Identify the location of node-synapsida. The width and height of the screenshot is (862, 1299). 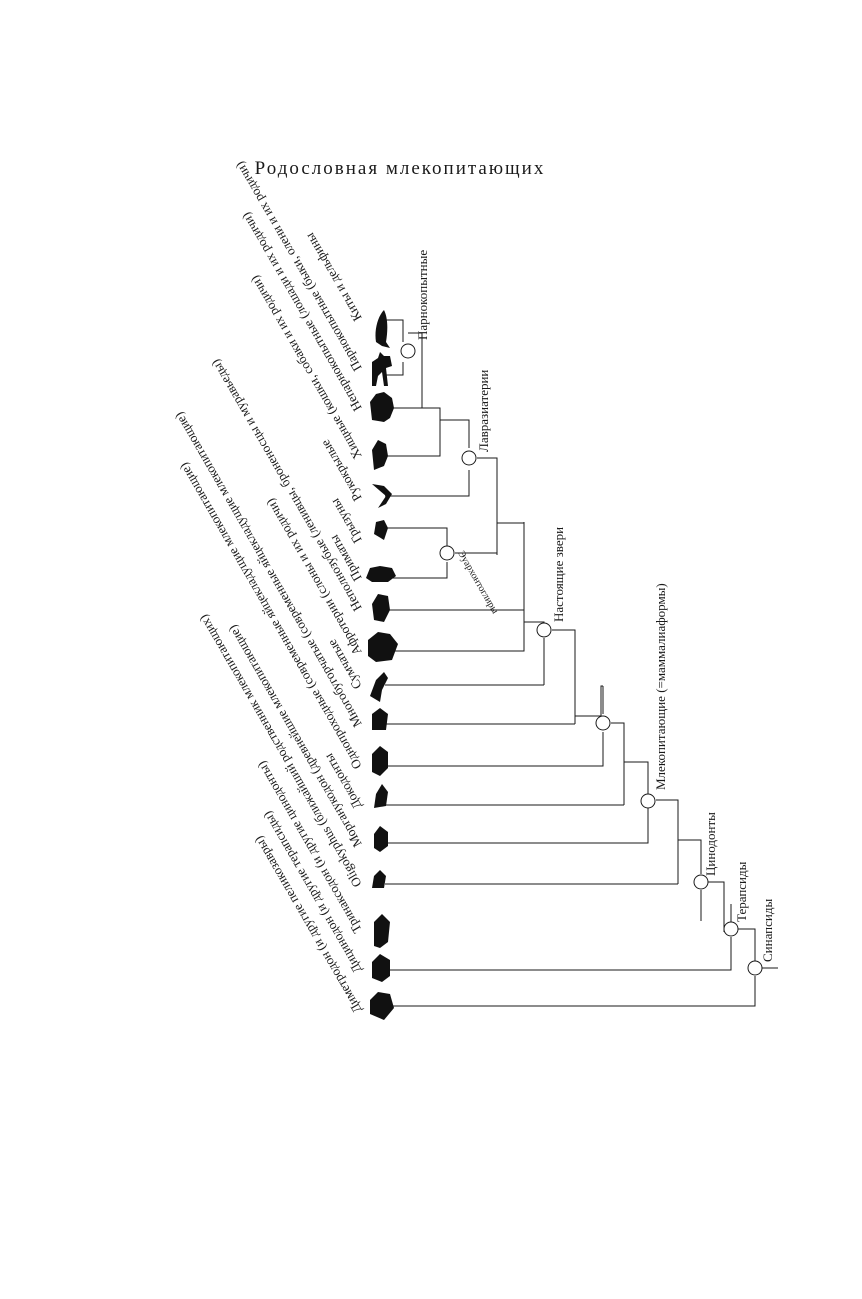
(755, 968).